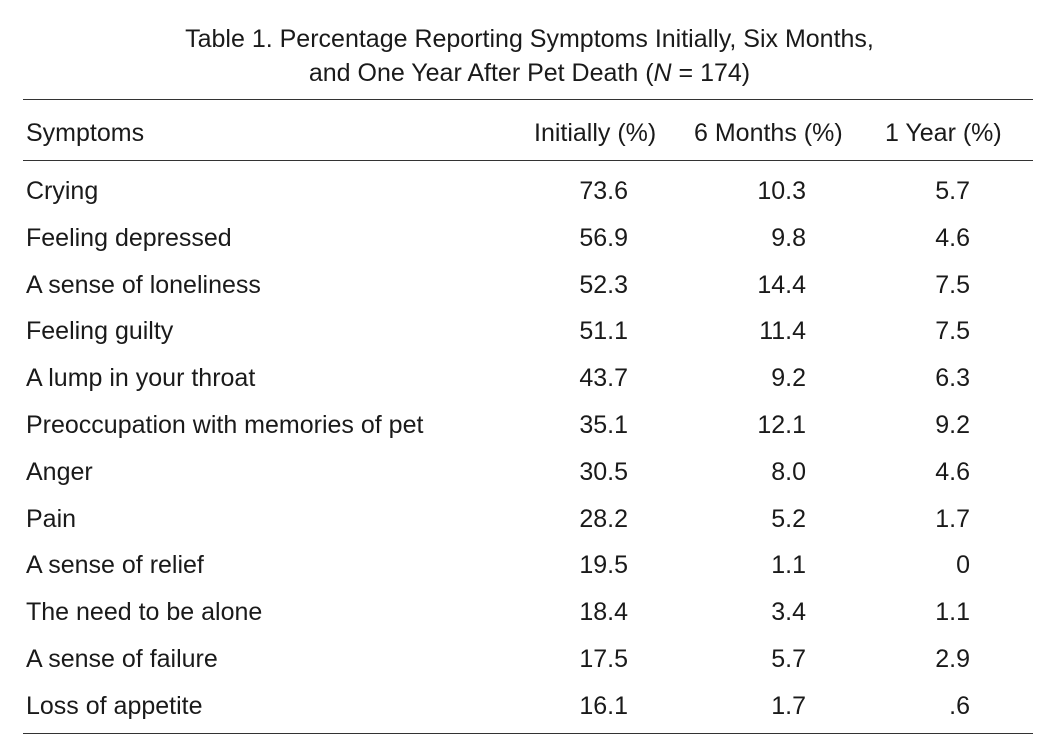 The image size is (1059, 754). What do you see at coordinates (59, 471) in the screenshot?
I see `cell-symptom: Anger` at bounding box center [59, 471].